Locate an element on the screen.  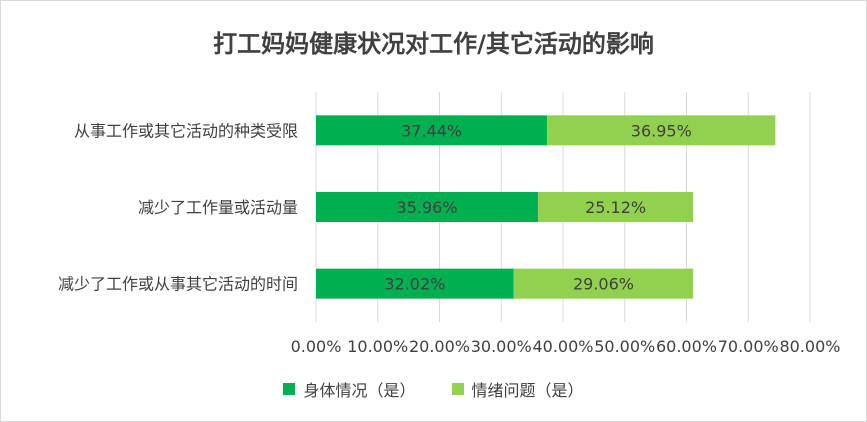
data-label: 25.12% is located at coordinates (615, 207).